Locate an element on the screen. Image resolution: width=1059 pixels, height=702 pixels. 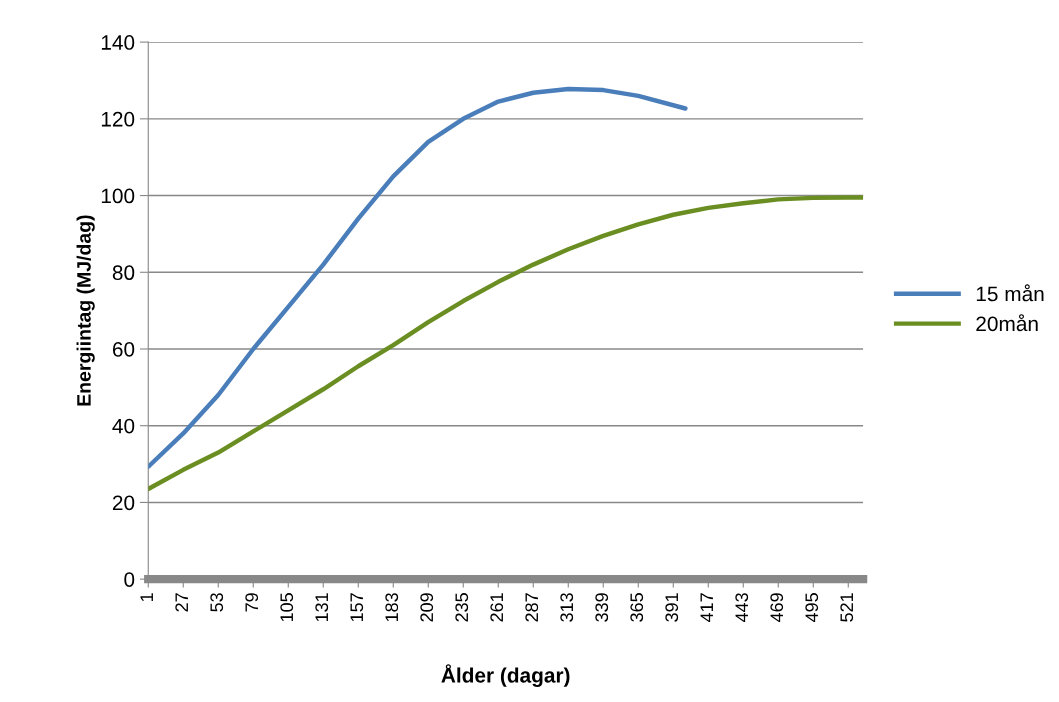
y-tick-label: 20 is located at coordinates (123, 503).